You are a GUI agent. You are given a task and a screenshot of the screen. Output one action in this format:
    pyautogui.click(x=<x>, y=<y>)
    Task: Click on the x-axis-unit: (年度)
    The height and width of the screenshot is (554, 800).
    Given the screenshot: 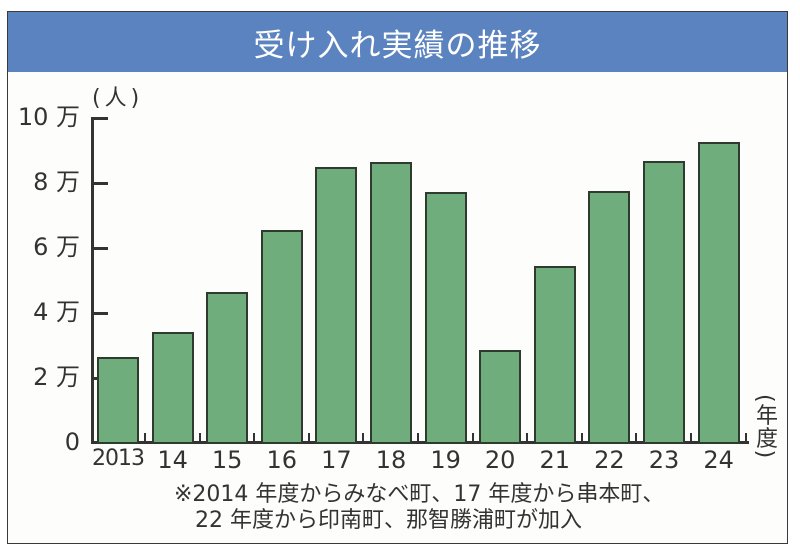 What is the action you would take?
    pyautogui.click(x=764, y=427)
    